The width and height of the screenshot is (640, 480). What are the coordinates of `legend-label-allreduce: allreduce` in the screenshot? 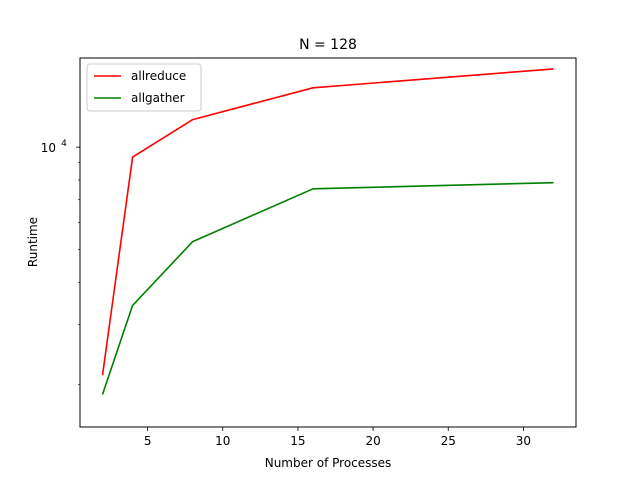 It's located at (158, 76).